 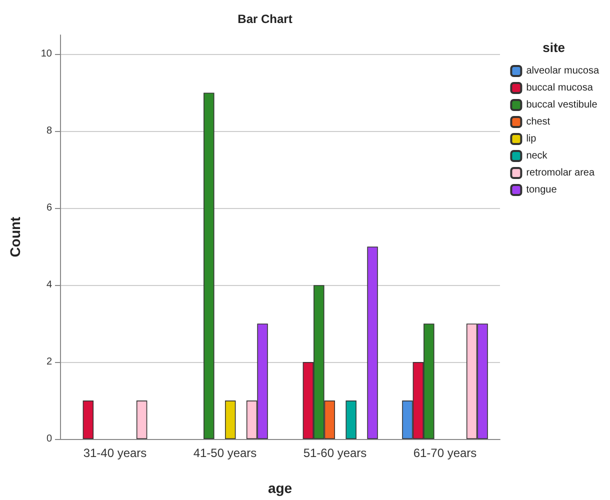 What do you see at coordinates (15, 237) in the screenshot?
I see `y-axis-title: Count` at bounding box center [15, 237].